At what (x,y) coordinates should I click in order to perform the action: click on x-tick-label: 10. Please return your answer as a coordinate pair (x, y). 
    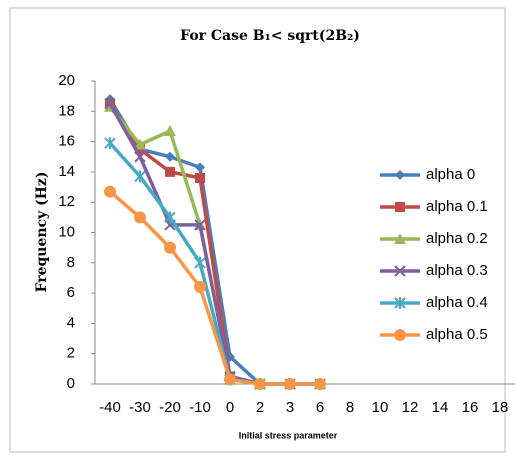
    Looking at the image, I should click on (380, 407).